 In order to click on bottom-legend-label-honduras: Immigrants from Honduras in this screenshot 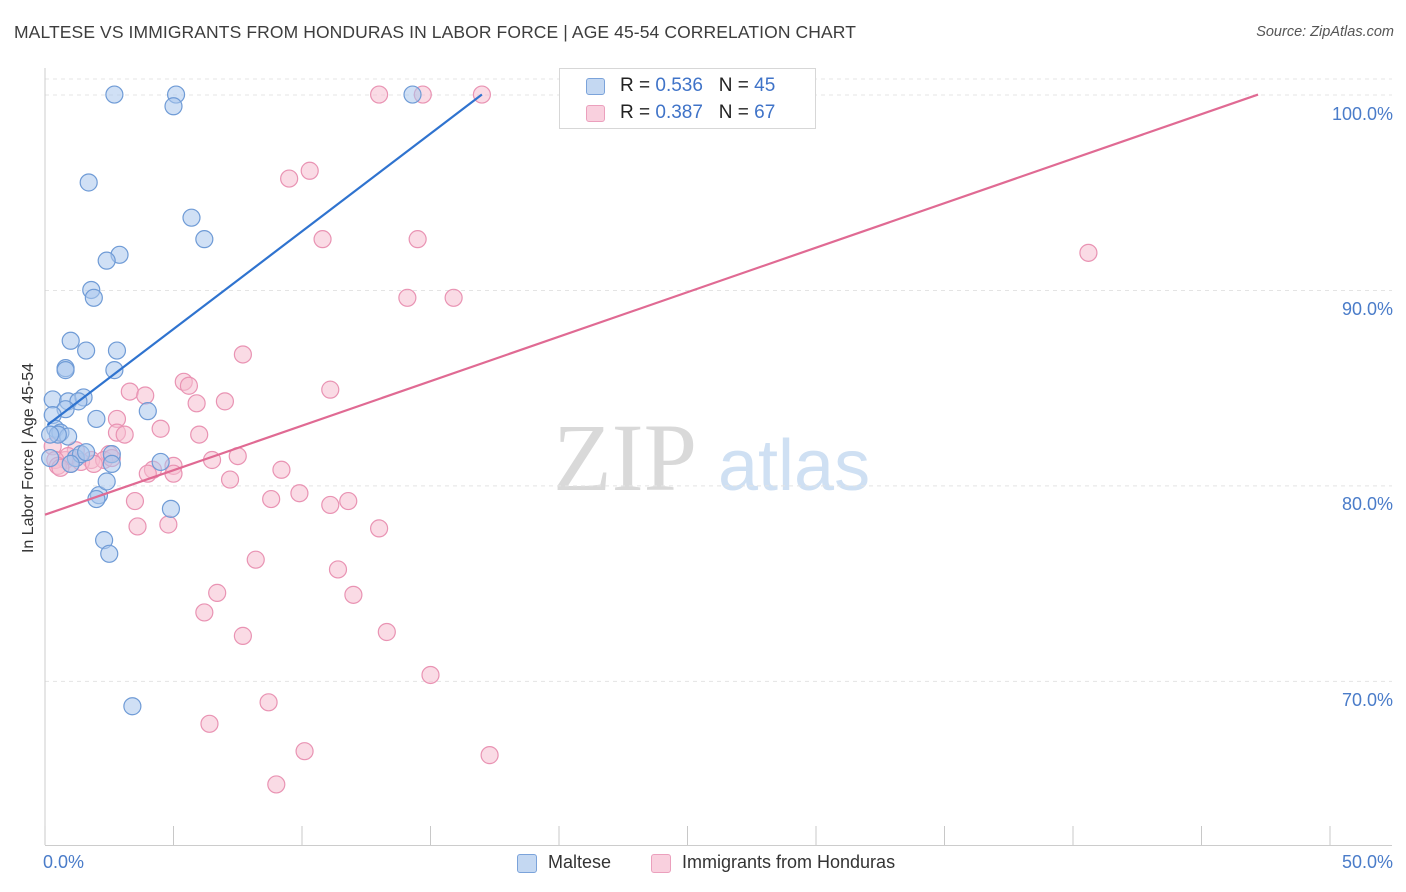, I will do `click(789, 862)`.